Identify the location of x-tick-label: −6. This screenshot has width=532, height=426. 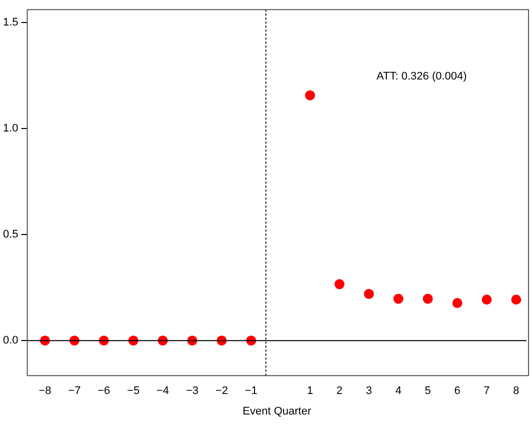
(104, 391).